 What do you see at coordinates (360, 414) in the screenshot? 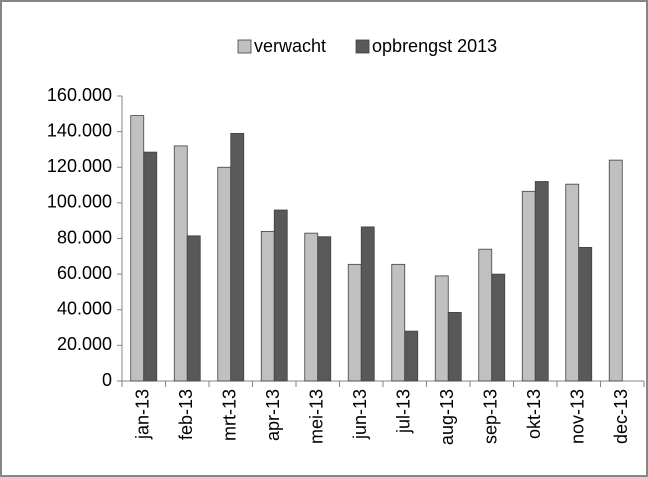
I see `x-tick-label: jun-13` at bounding box center [360, 414].